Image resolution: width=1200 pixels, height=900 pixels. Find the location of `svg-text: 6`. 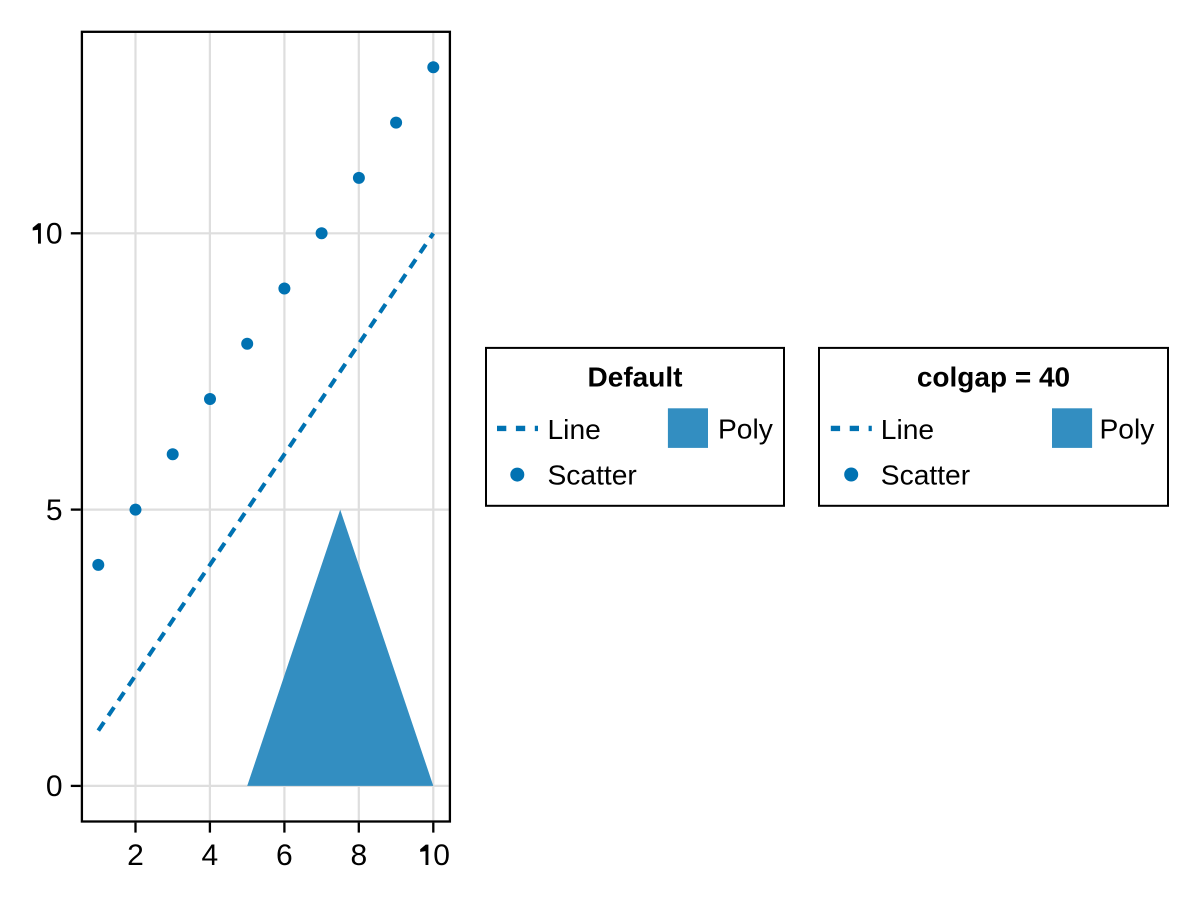

svg-text: 6 is located at coordinates (284, 855).